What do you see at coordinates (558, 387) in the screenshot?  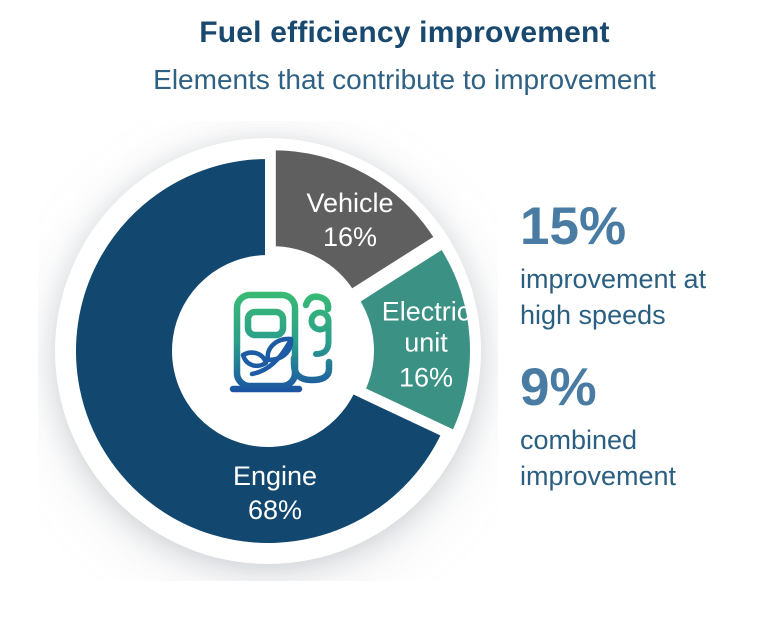 I see `stat-number: 9%` at bounding box center [558, 387].